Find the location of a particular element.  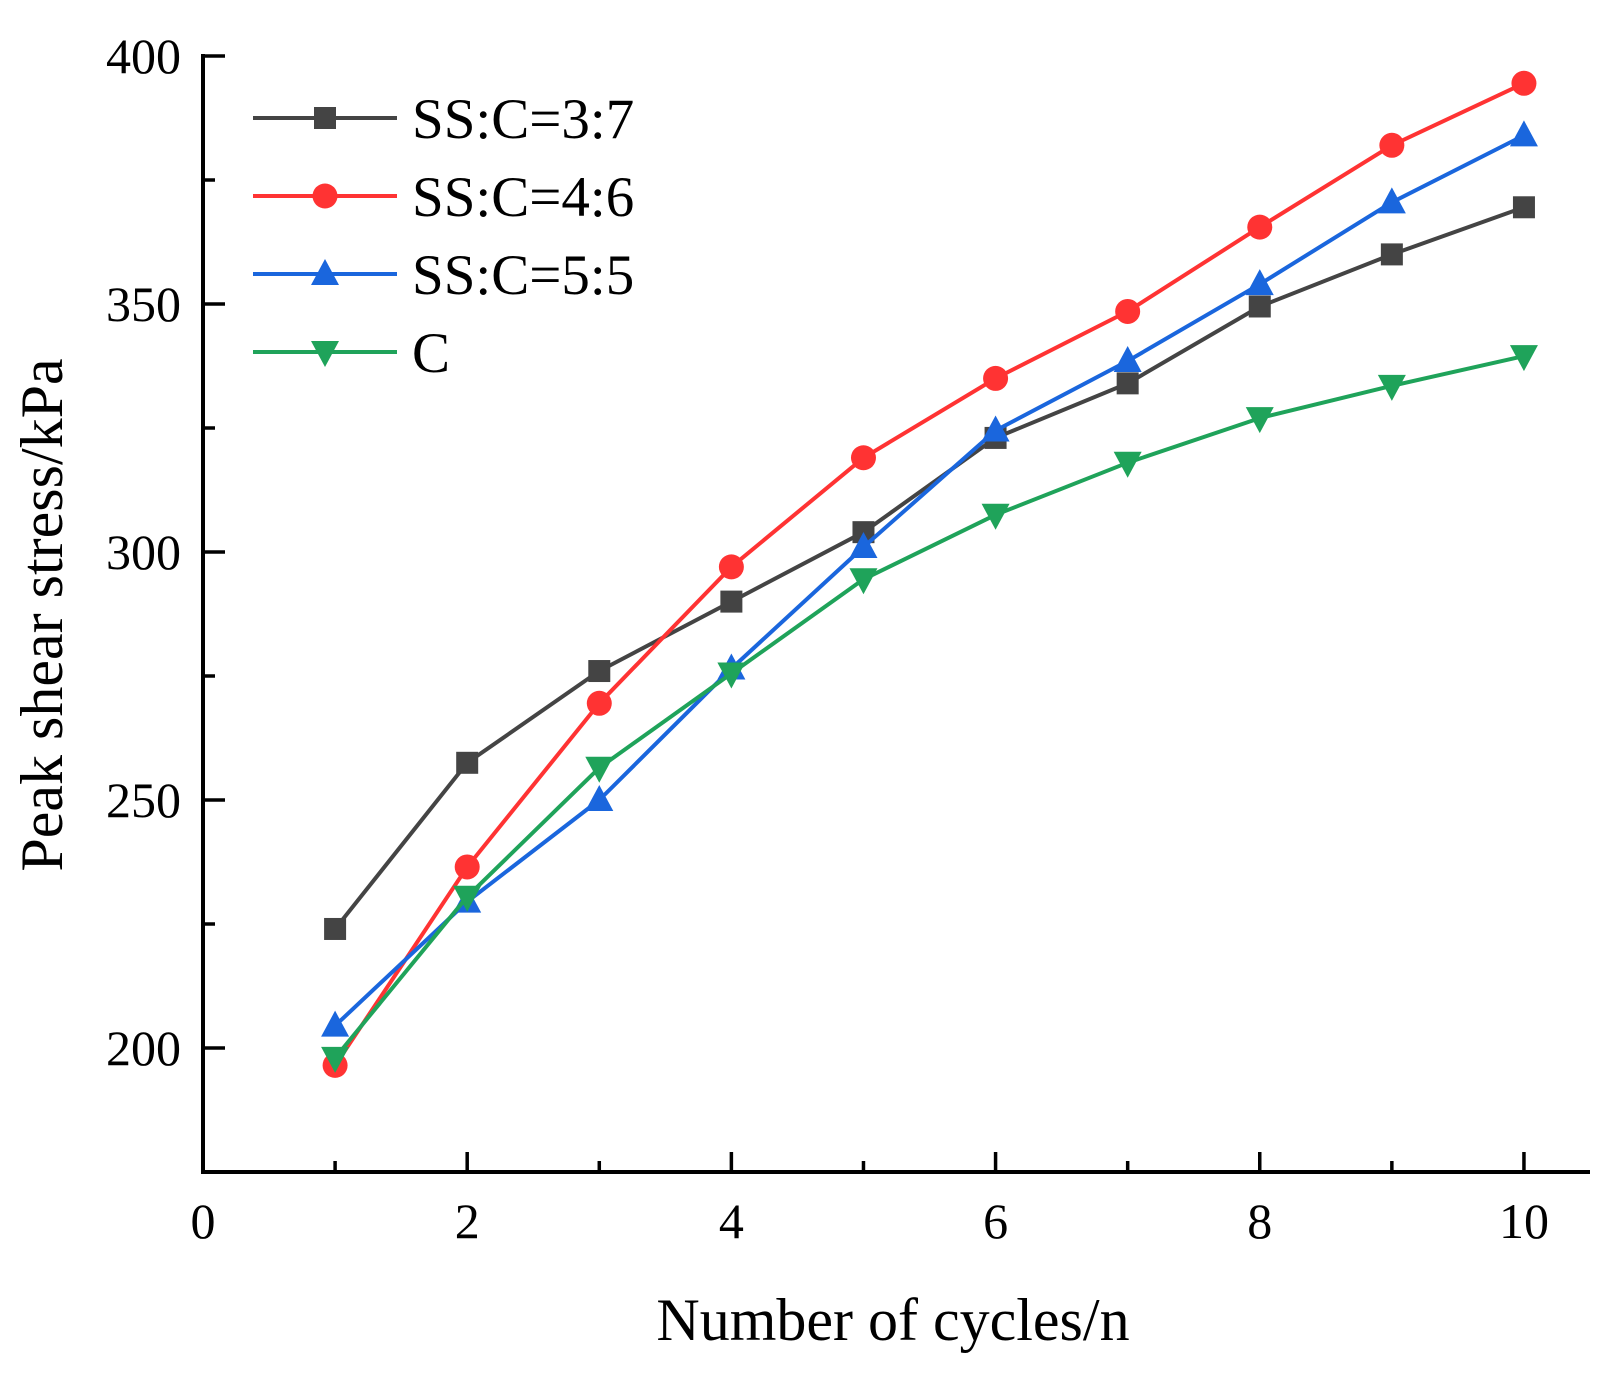

x-tick-label: 8 is located at coordinates (1259, 1221).